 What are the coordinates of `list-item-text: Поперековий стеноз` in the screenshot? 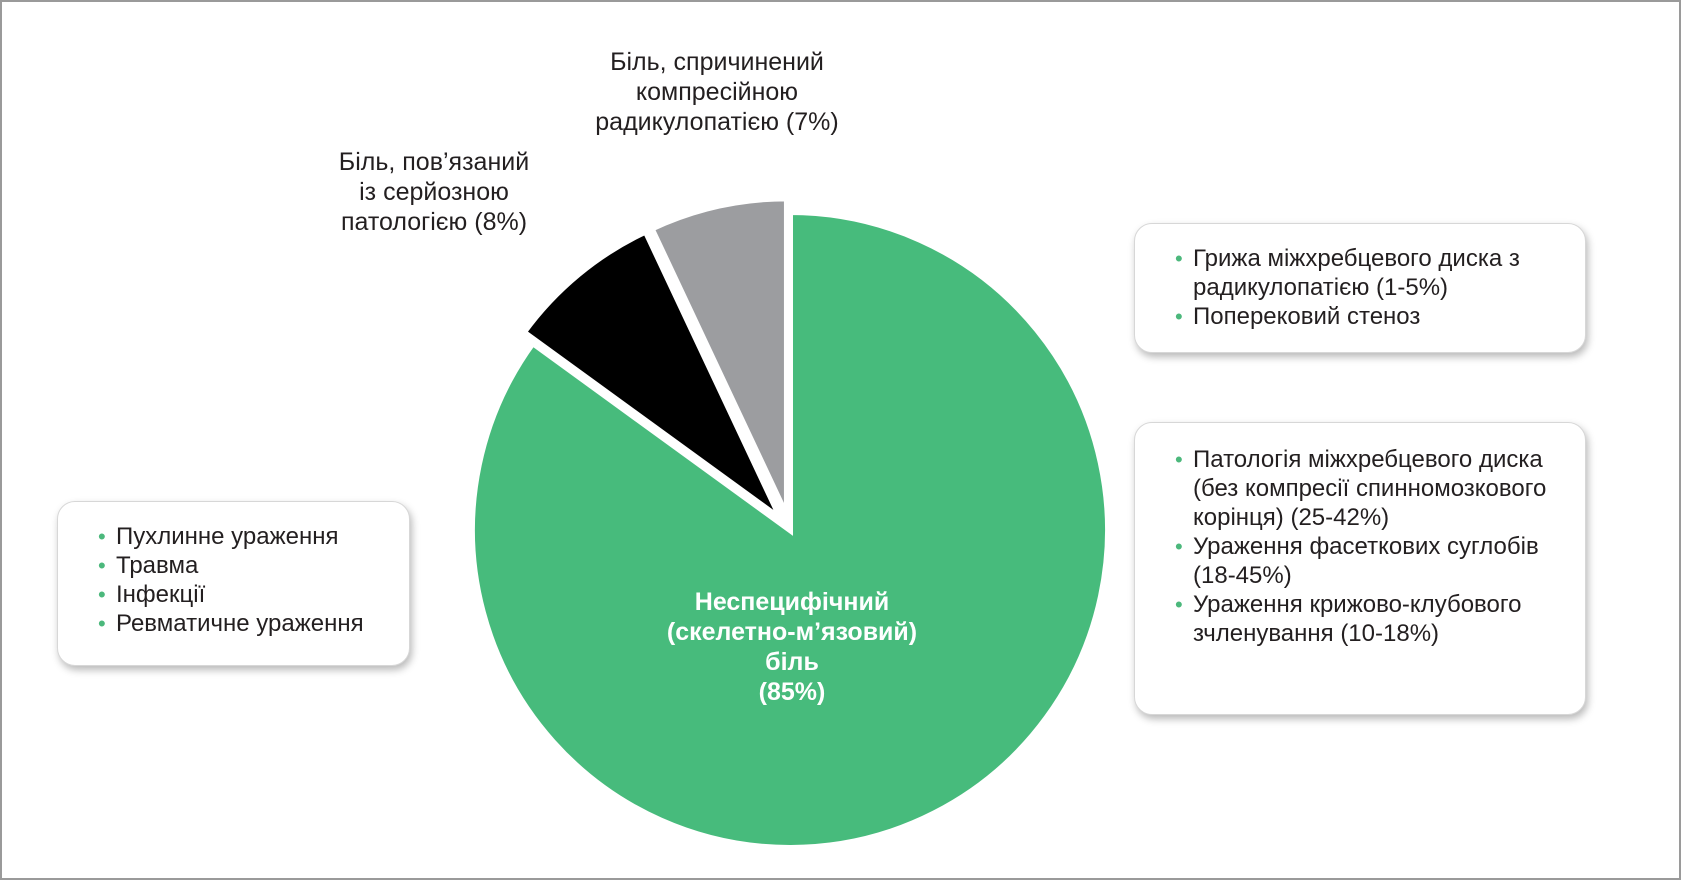 It's located at (1307, 316).